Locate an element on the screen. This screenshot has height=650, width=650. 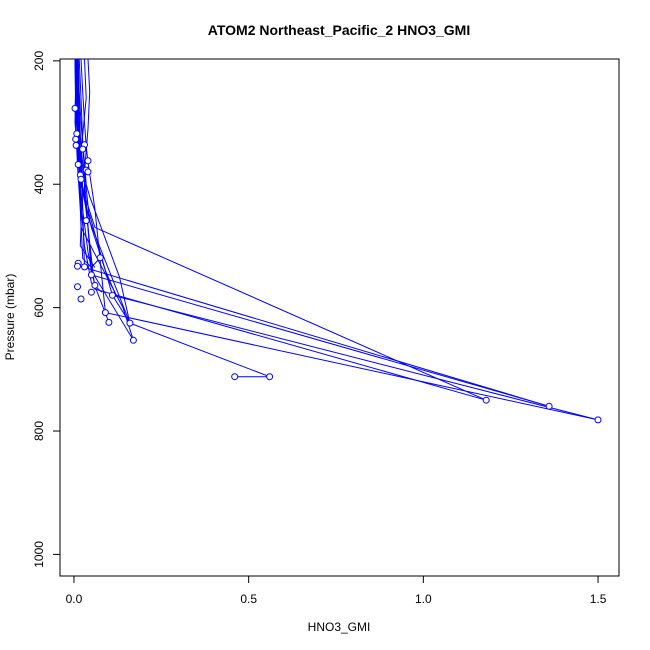
y-tick-label: 400 is located at coordinates (39, 184).